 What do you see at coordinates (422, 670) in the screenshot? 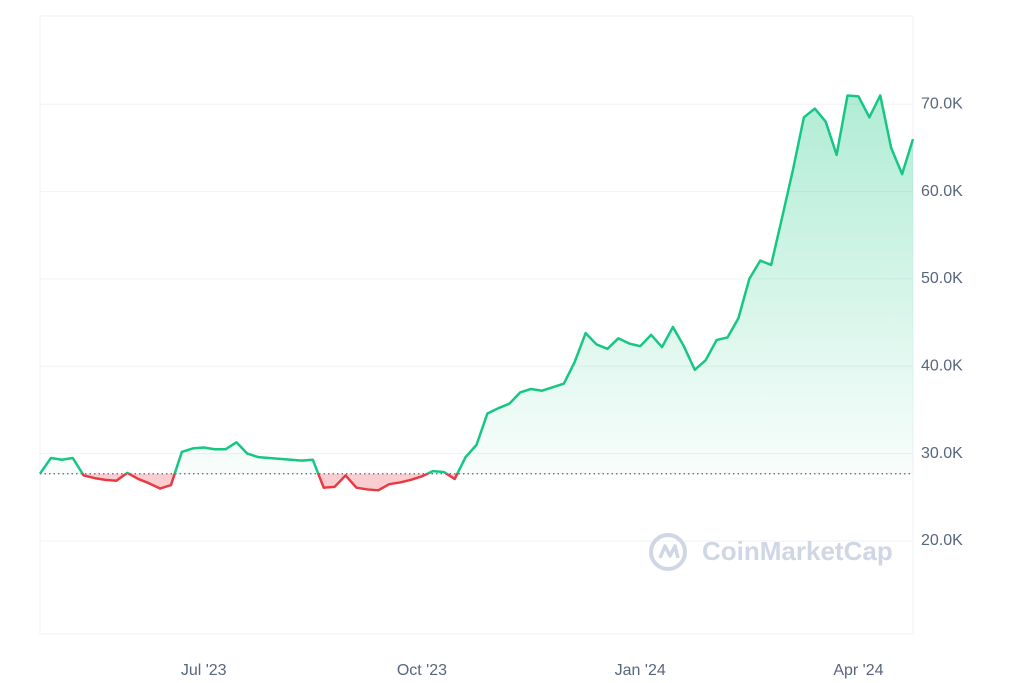
I see `x-tick-label: Oct '23` at bounding box center [422, 670].